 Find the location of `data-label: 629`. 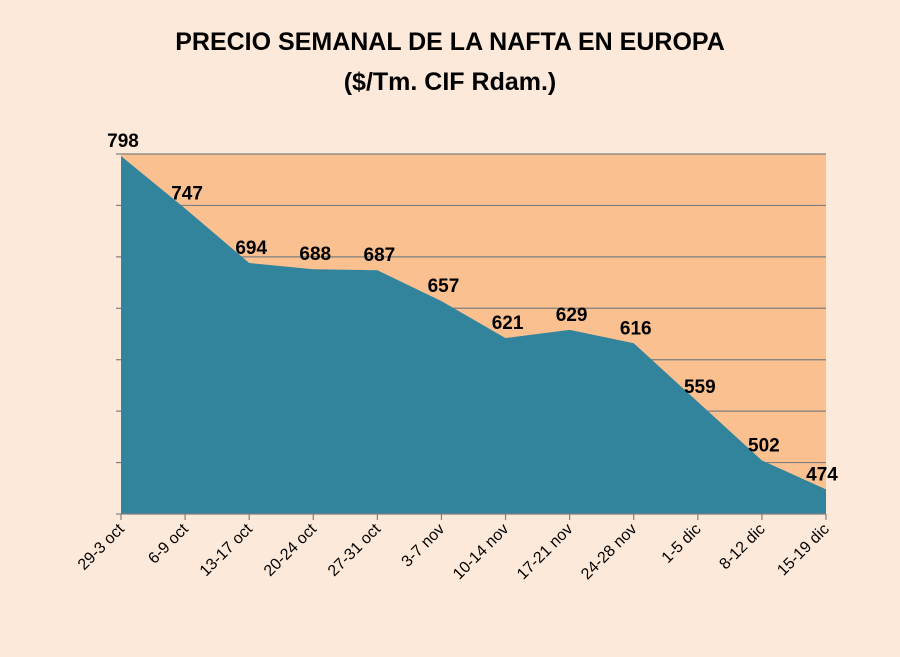

data-label: 629 is located at coordinates (572, 315).